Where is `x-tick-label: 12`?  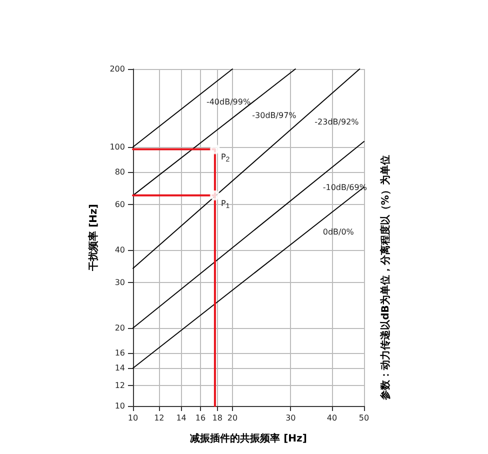 x-tick-label: 12 is located at coordinates (159, 418).